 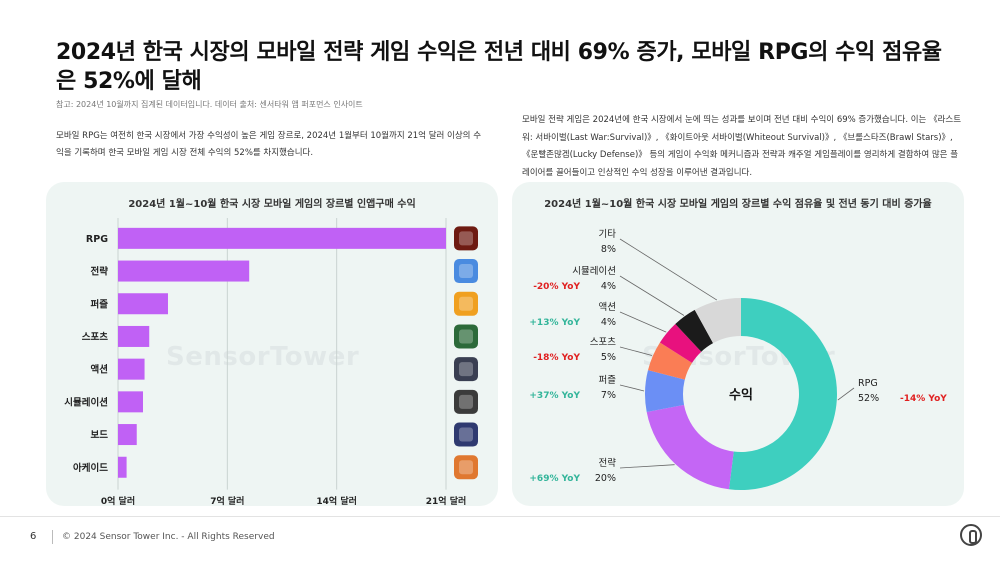 I want to click on slice-value: 5%, so click(x=608, y=357).